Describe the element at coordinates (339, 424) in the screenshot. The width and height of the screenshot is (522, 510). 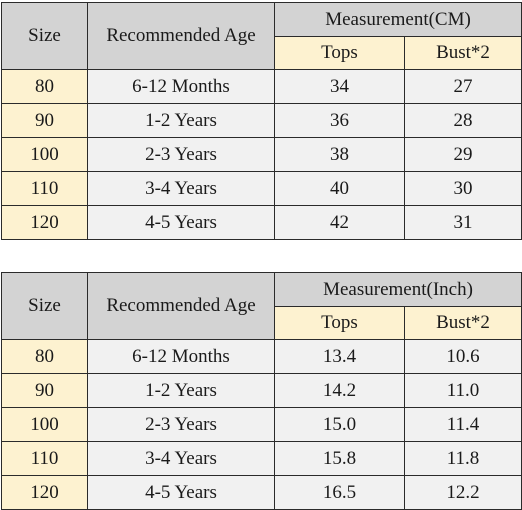
I see `tops-cell: 15.0` at that location.